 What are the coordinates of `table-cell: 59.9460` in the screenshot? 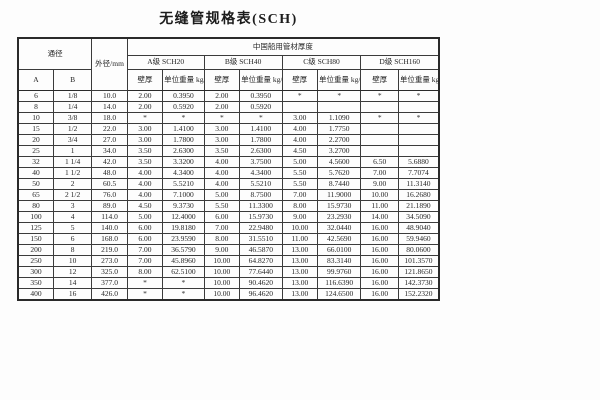 It's located at (418, 239).